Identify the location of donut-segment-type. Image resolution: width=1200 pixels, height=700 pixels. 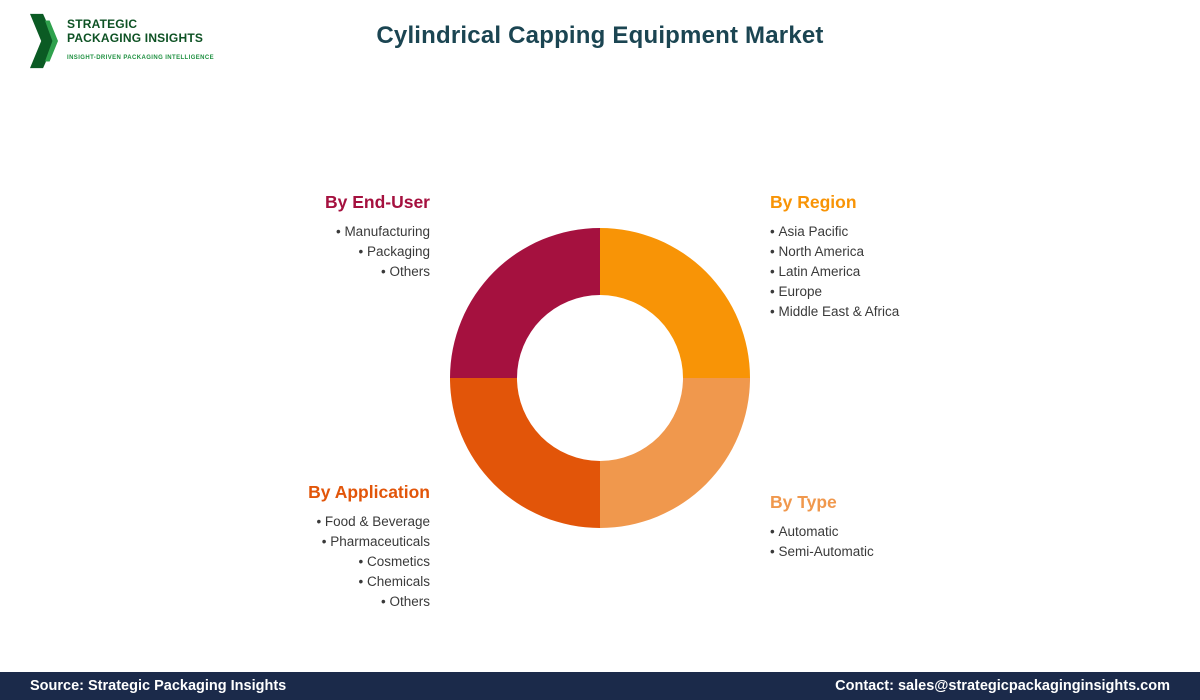
(675, 453).